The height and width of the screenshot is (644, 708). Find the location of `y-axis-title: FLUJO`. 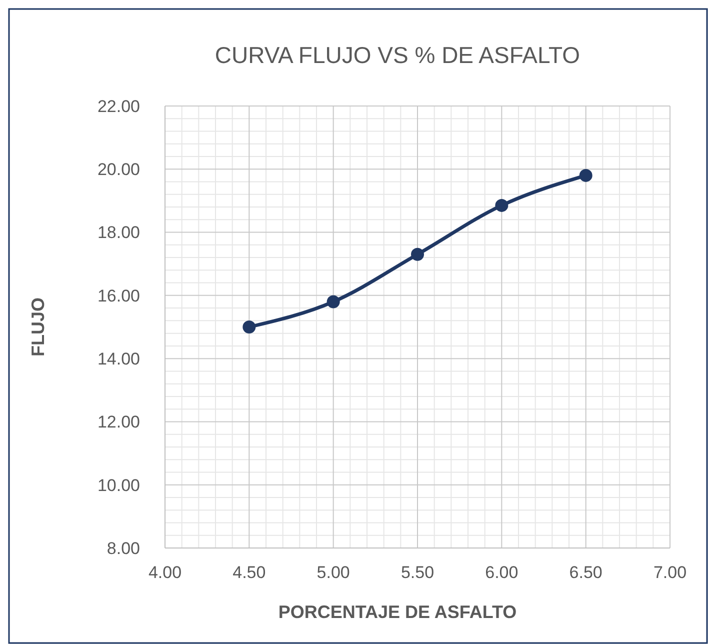

y-axis-title: FLUJO is located at coordinates (38, 327).